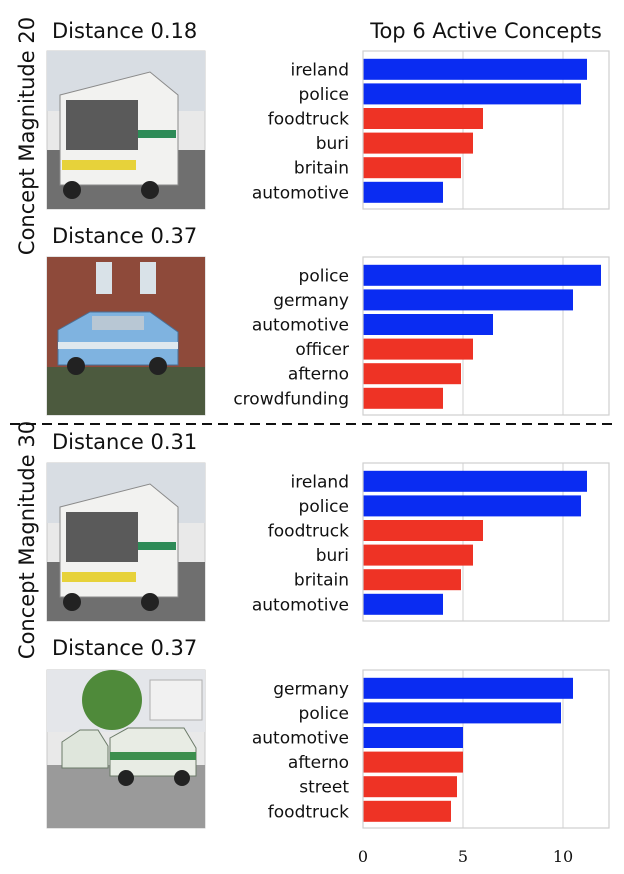 The width and height of the screenshot is (624, 874). I want to click on bar-crowdfunding, so click(403, 398).